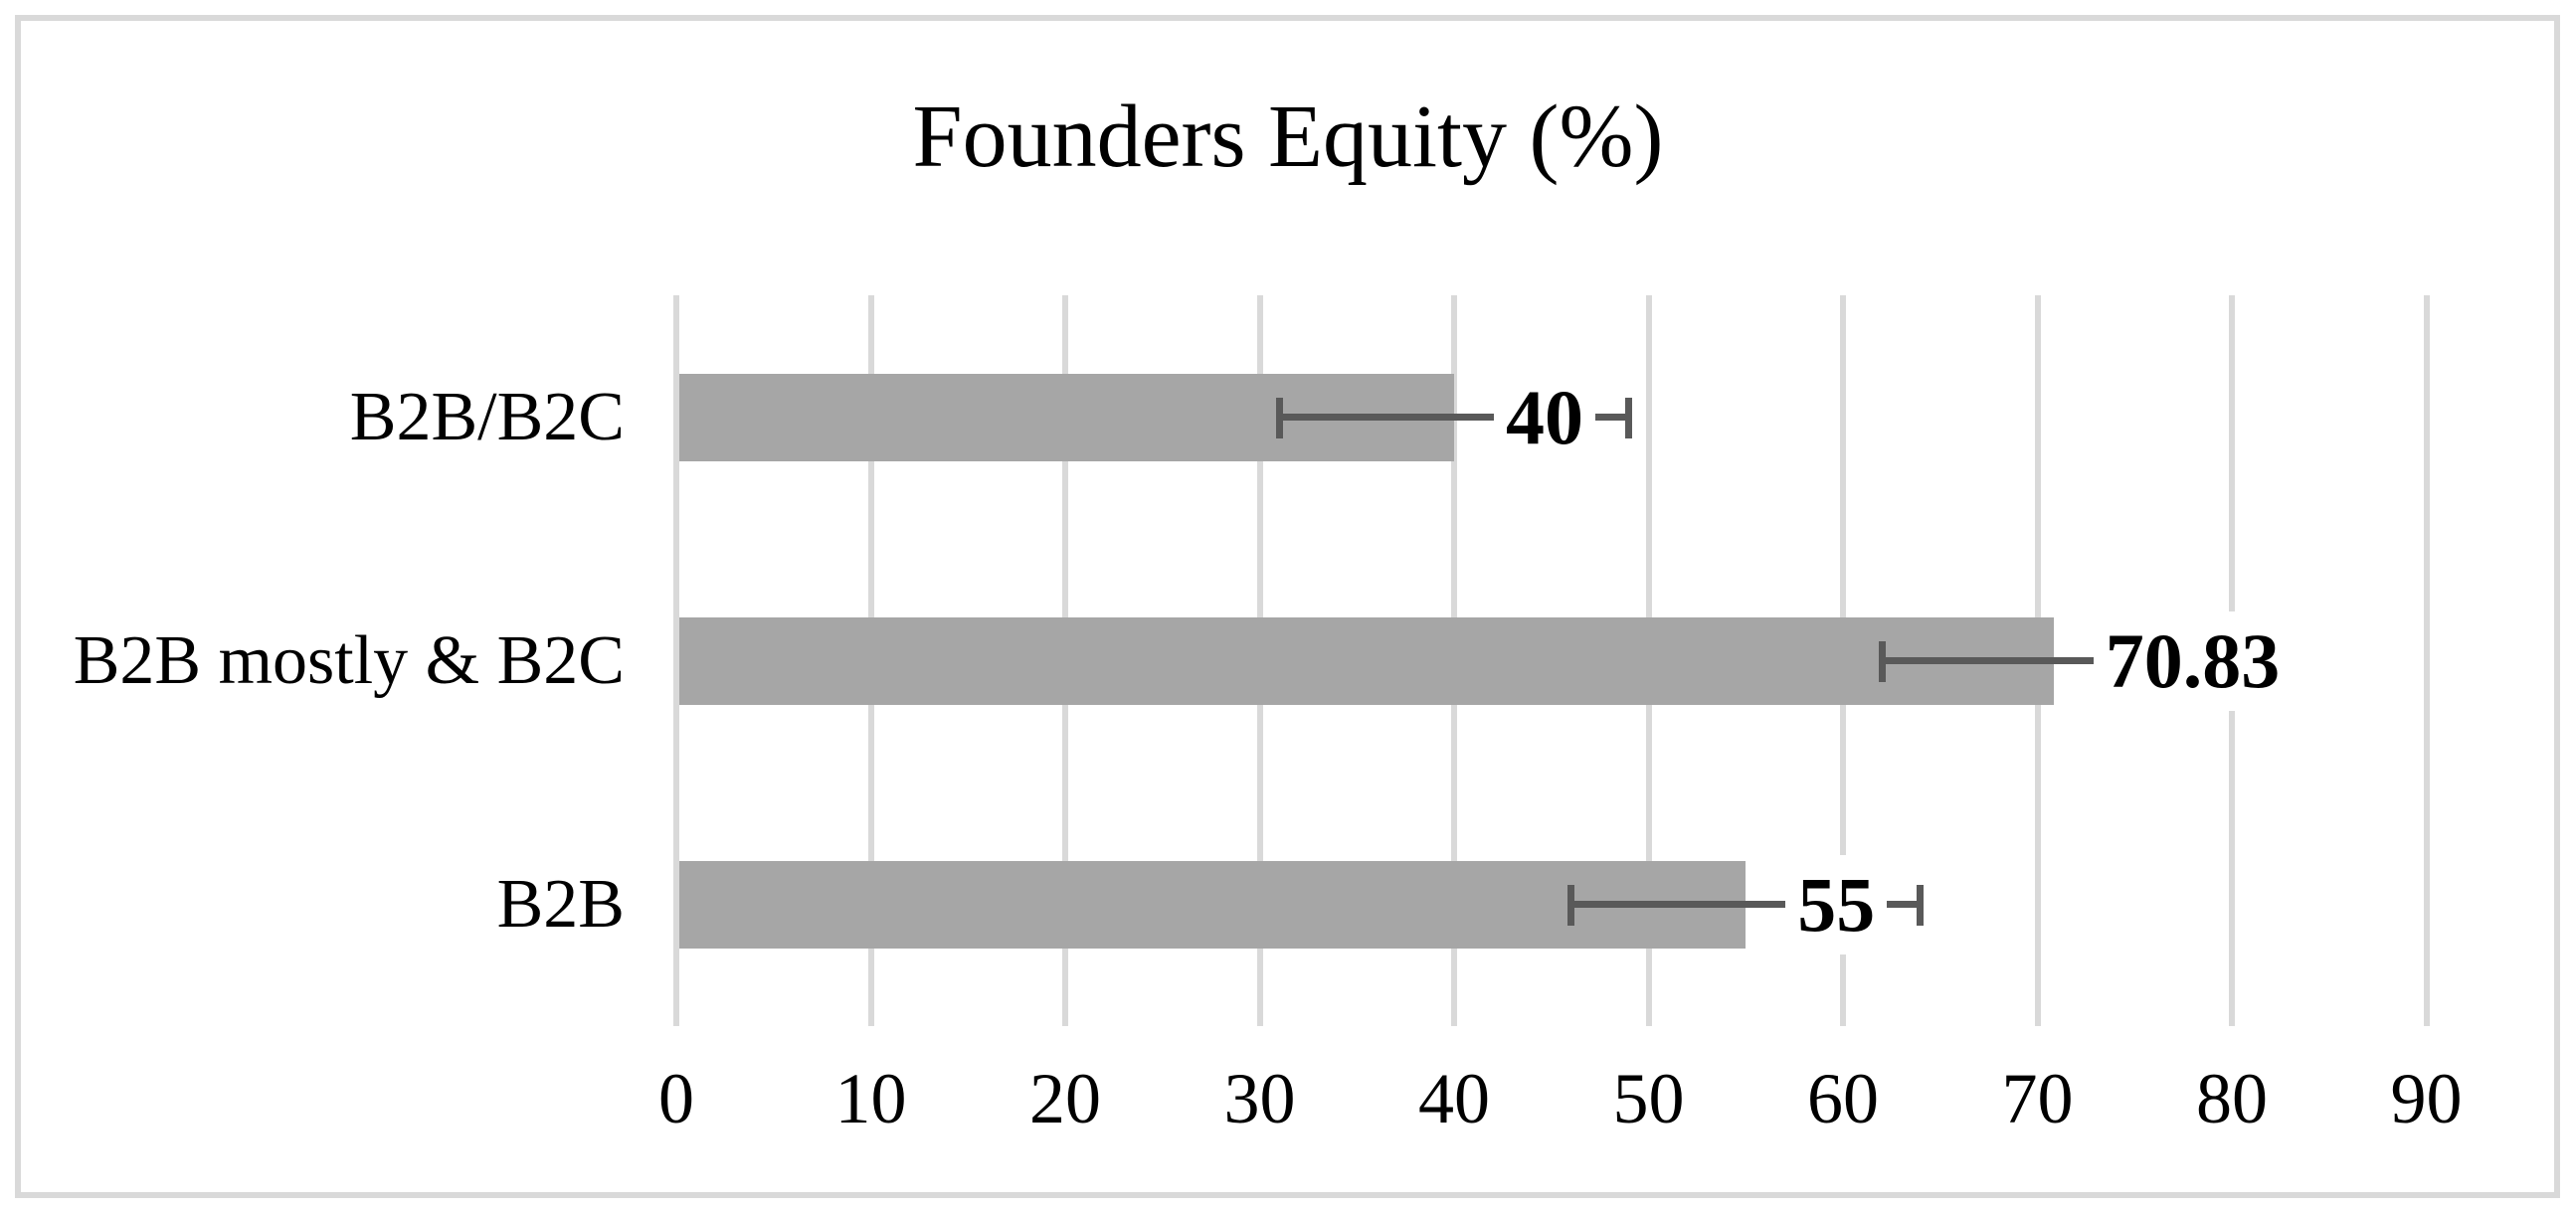  What do you see at coordinates (2426, 1099) in the screenshot?
I see `x-tick-label: 90` at bounding box center [2426, 1099].